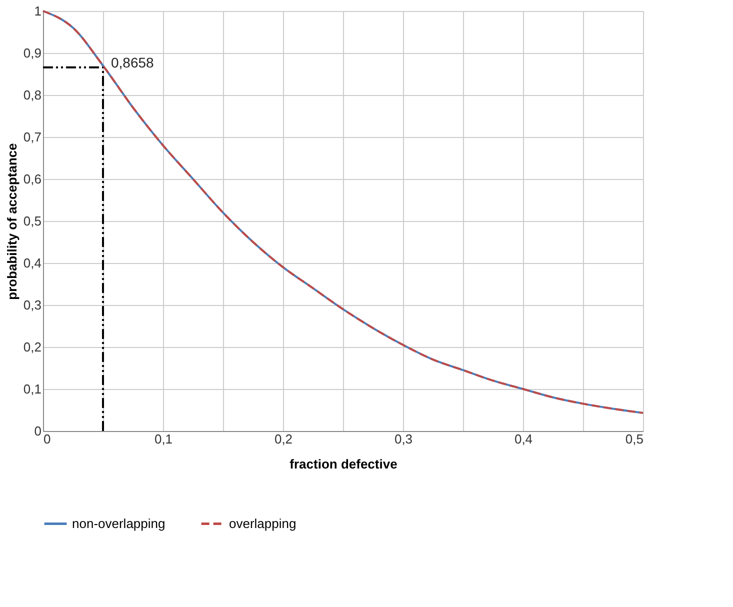 The image size is (733, 607). I want to click on y-tick-label: 0,6, so click(32, 179).